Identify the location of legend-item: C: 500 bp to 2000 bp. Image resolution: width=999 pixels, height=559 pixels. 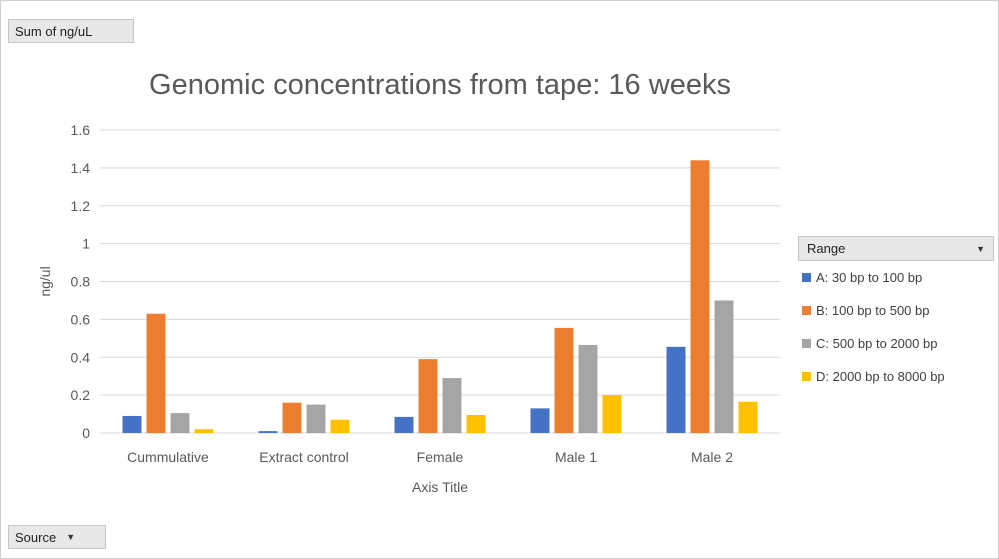
(898, 343).